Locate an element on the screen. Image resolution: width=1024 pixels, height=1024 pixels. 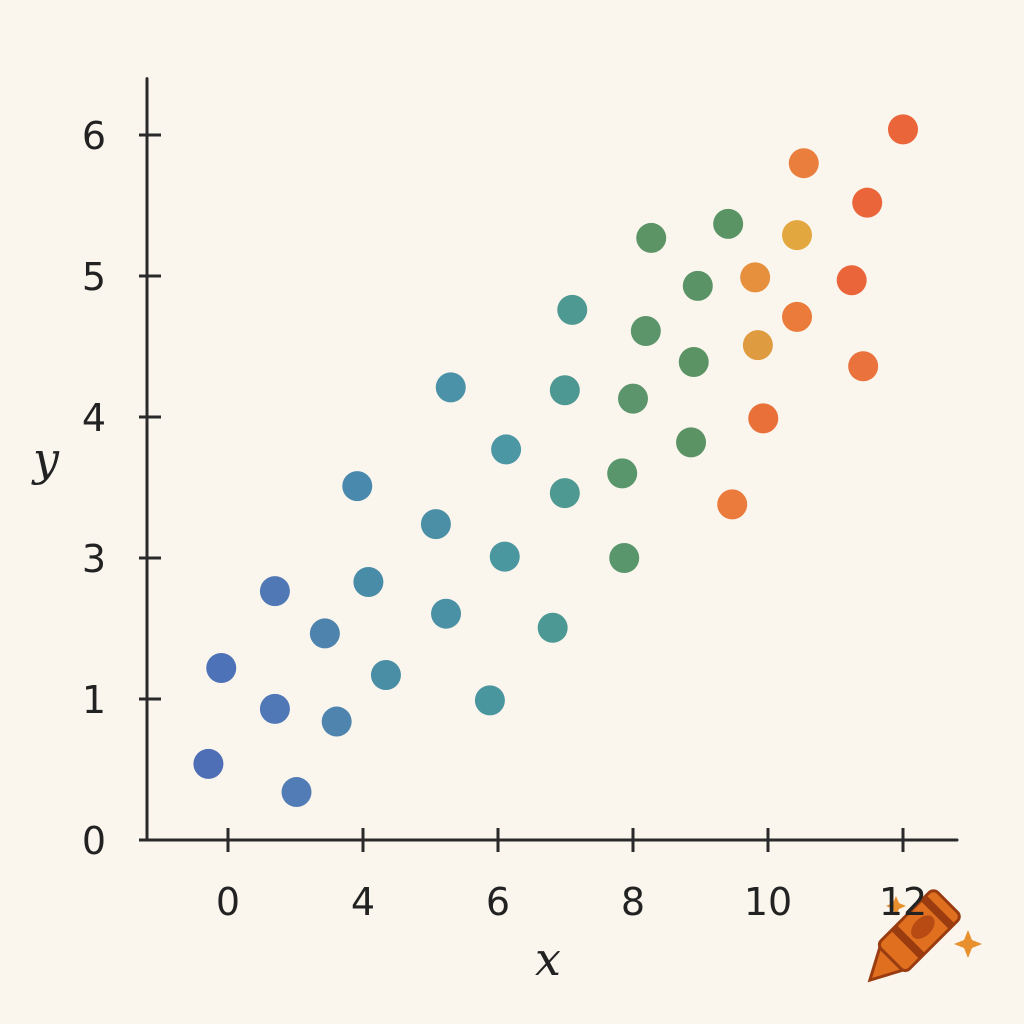
x-tick-label: 0 is located at coordinates (228, 902).